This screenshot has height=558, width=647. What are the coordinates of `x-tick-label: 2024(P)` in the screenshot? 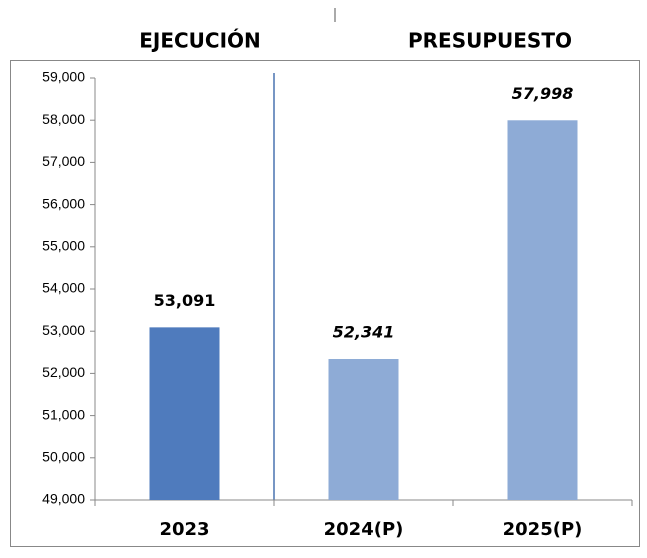 It's located at (364, 529).